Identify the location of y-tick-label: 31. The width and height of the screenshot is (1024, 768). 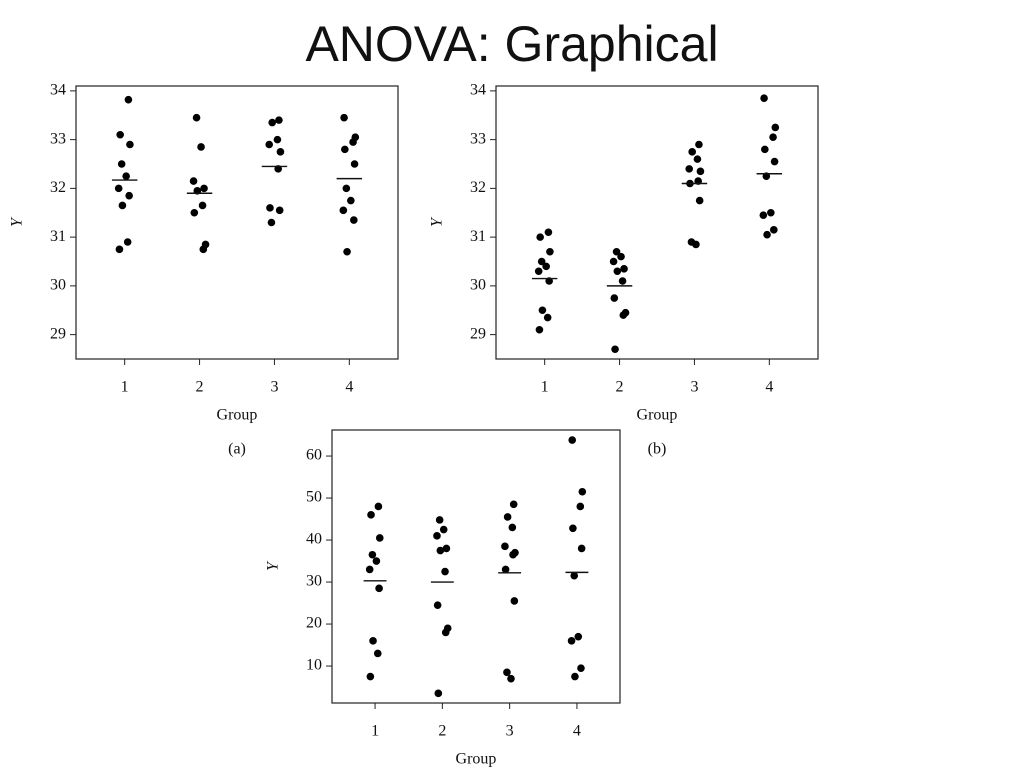
(478, 236).